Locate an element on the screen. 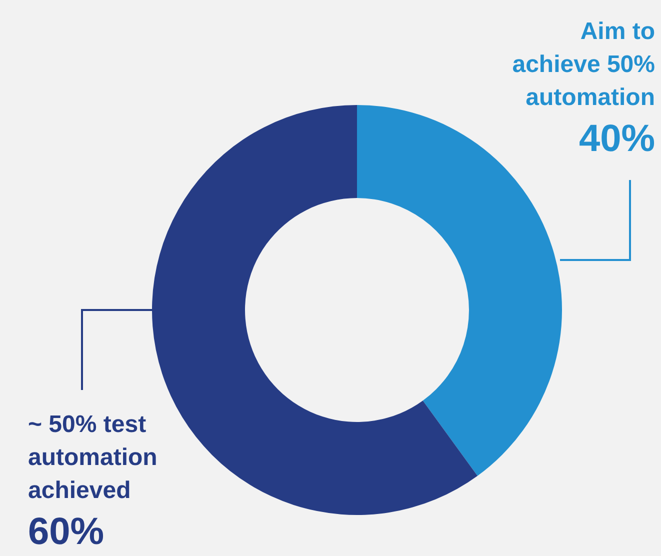  slice-label: ~ 50% test automation achieved is located at coordinates (93, 457).